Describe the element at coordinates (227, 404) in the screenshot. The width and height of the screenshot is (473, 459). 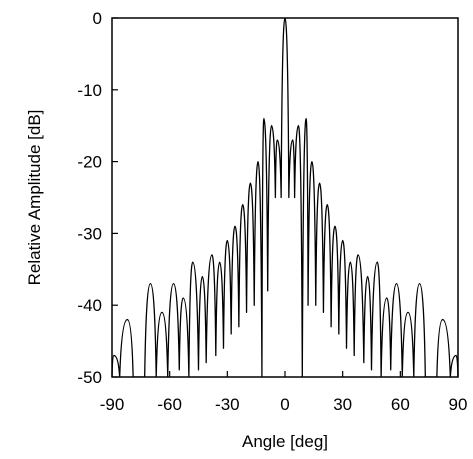
I see `x-tick-label: -30` at that location.